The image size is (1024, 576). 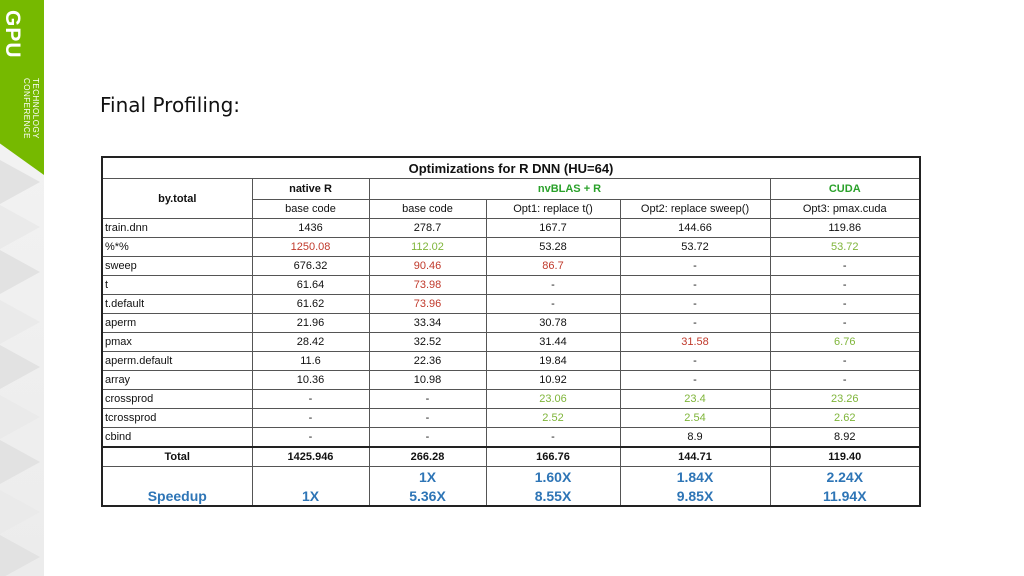 I want to click on value-cell: 1436, so click(x=310, y=228).